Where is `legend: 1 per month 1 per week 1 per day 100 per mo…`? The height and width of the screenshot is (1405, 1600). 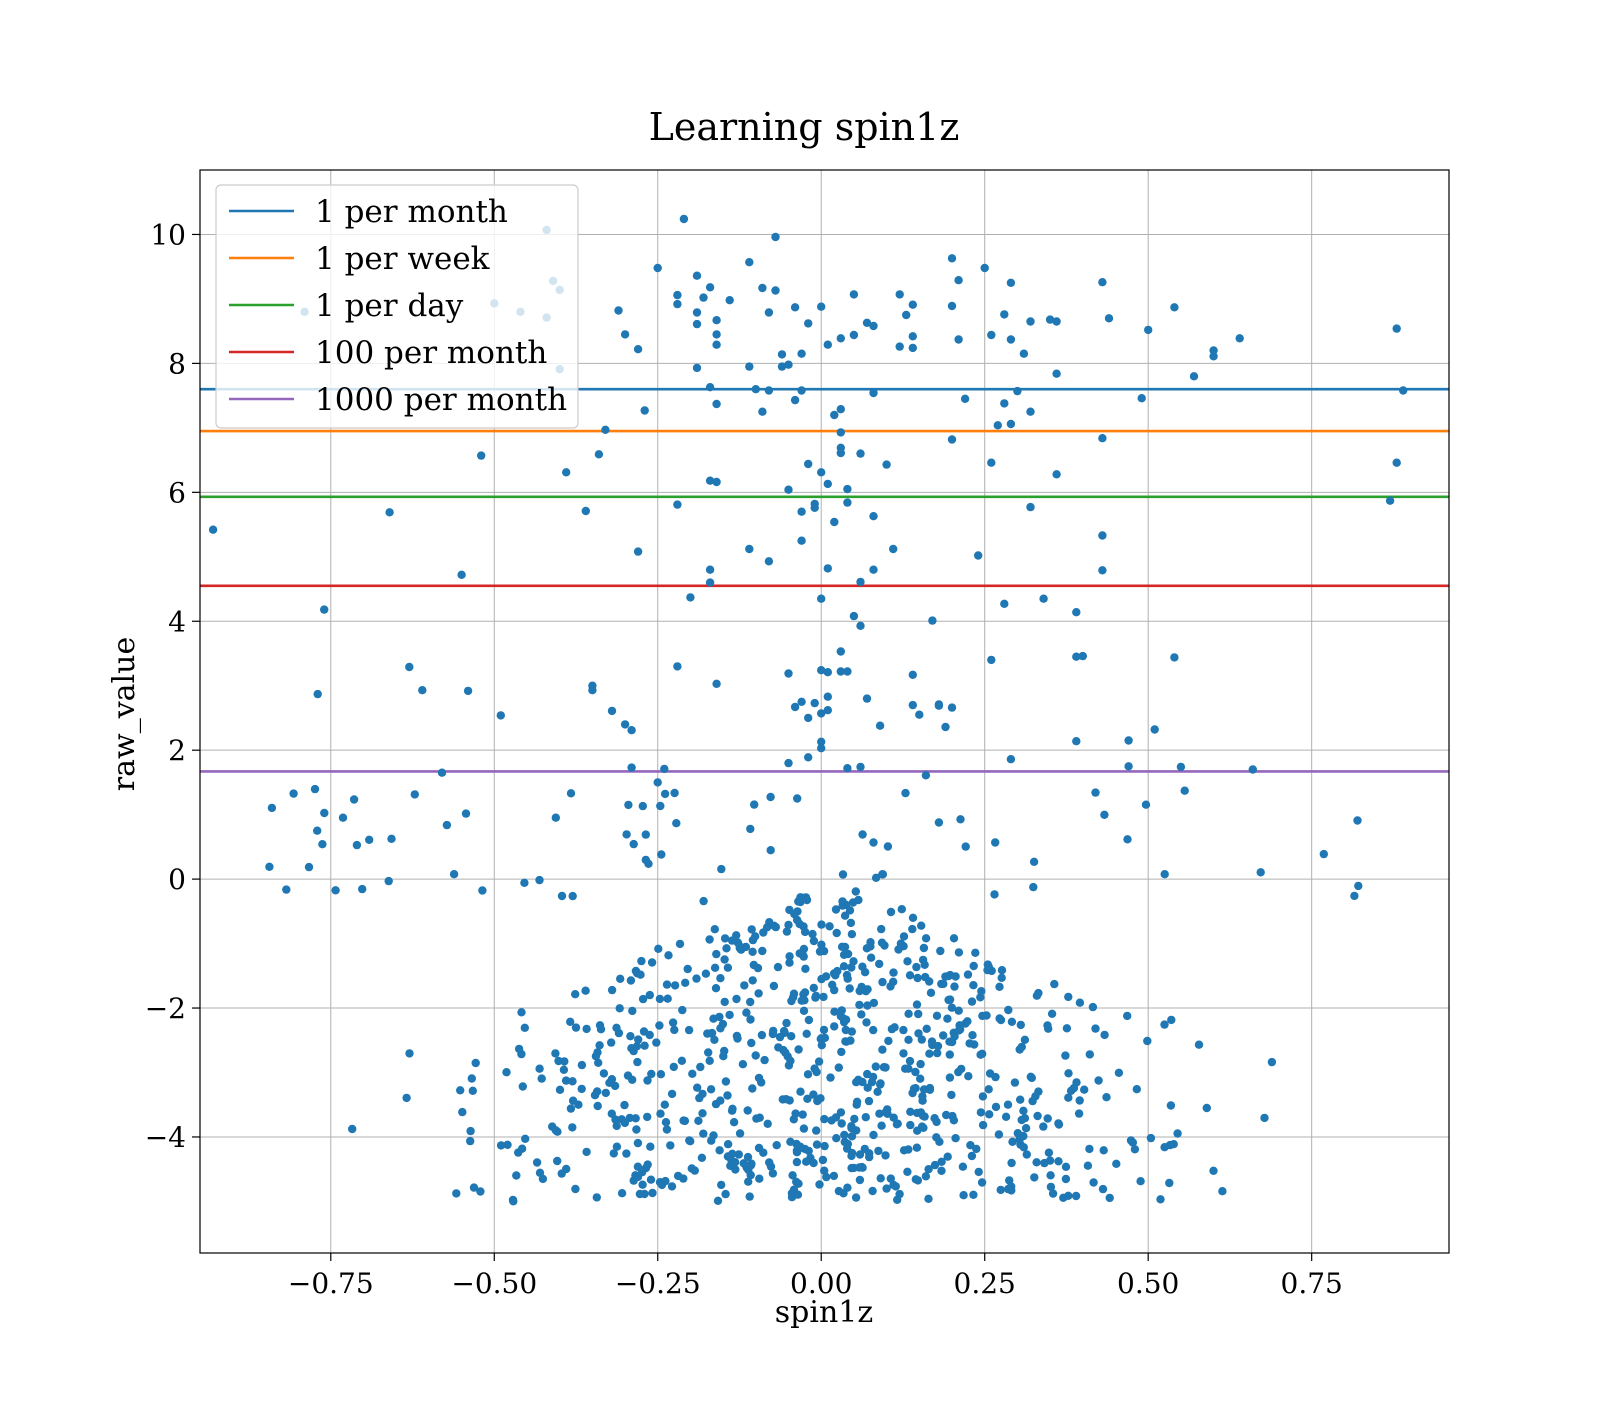 legend: 1 per month 1 per week 1 per day 100 per mo… is located at coordinates (397, 306).